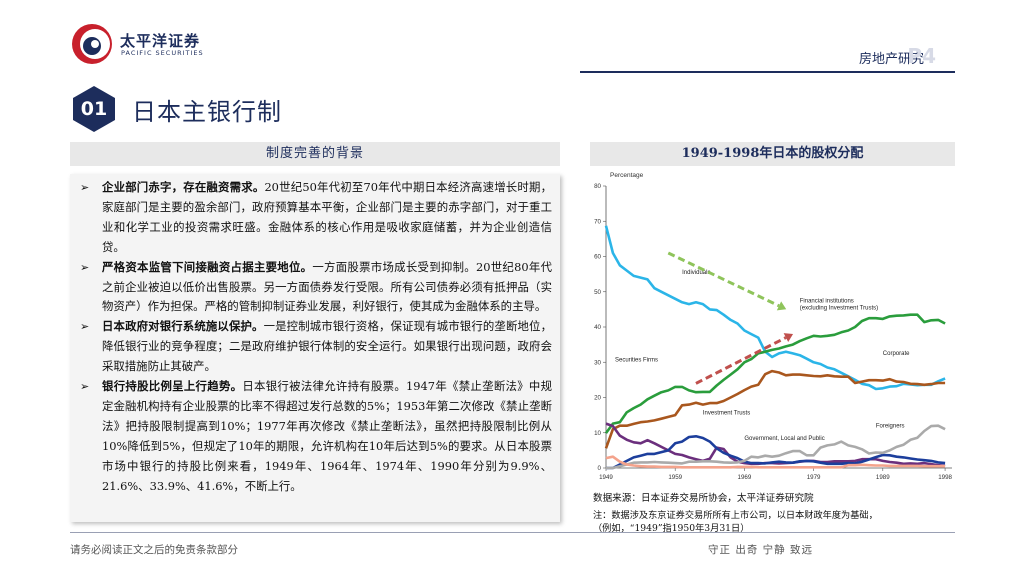 This screenshot has height=576, width=1024. I want to click on footer-disclaimer: 请务必阅读正文之后的免责条款部分, so click(154, 550).